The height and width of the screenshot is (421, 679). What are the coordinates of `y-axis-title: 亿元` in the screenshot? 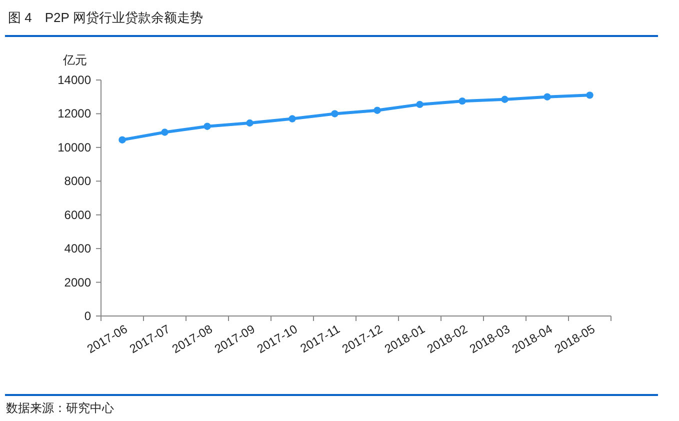 It's located at (74, 60).